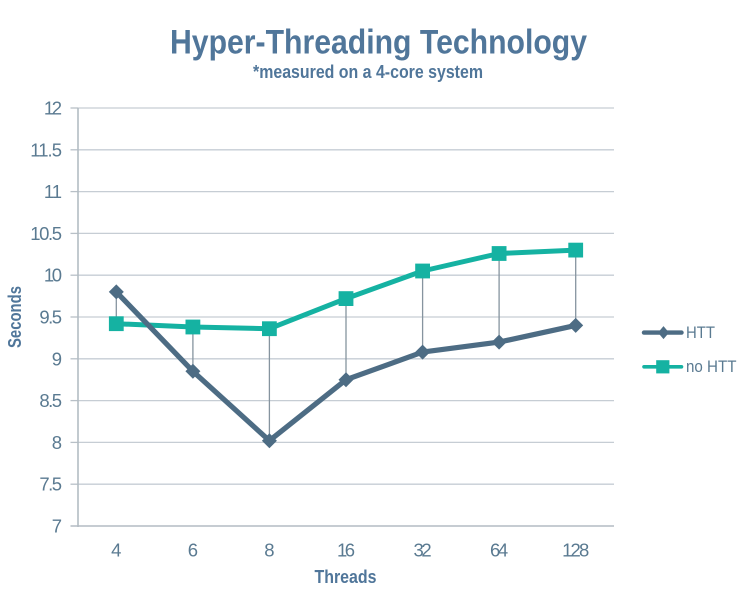 Image resolution: width=747 pixels, height=600 pixels. What do you see at coordinates (711, 367) in the screenshot?
I see `svg-text: no HTT` at bounding box center [711, 367].